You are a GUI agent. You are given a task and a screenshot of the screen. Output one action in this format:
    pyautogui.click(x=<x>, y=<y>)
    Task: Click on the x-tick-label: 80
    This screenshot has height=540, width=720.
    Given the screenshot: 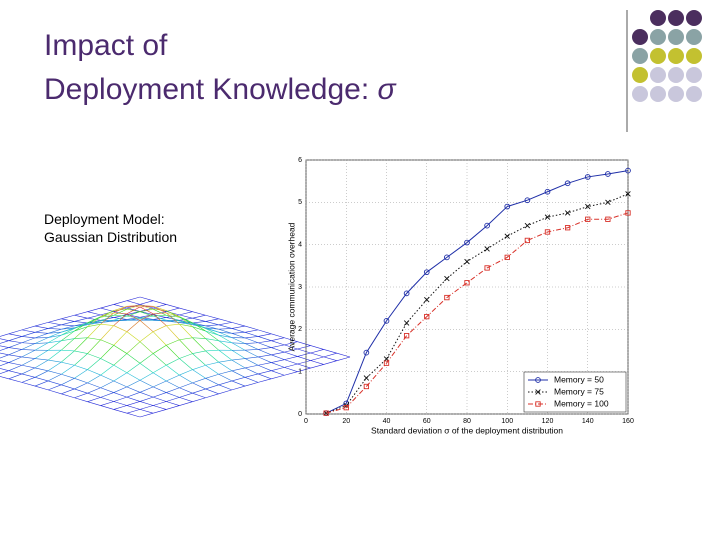 What is the action you would take?
    pyautogui.click(x=467, y=421)
    